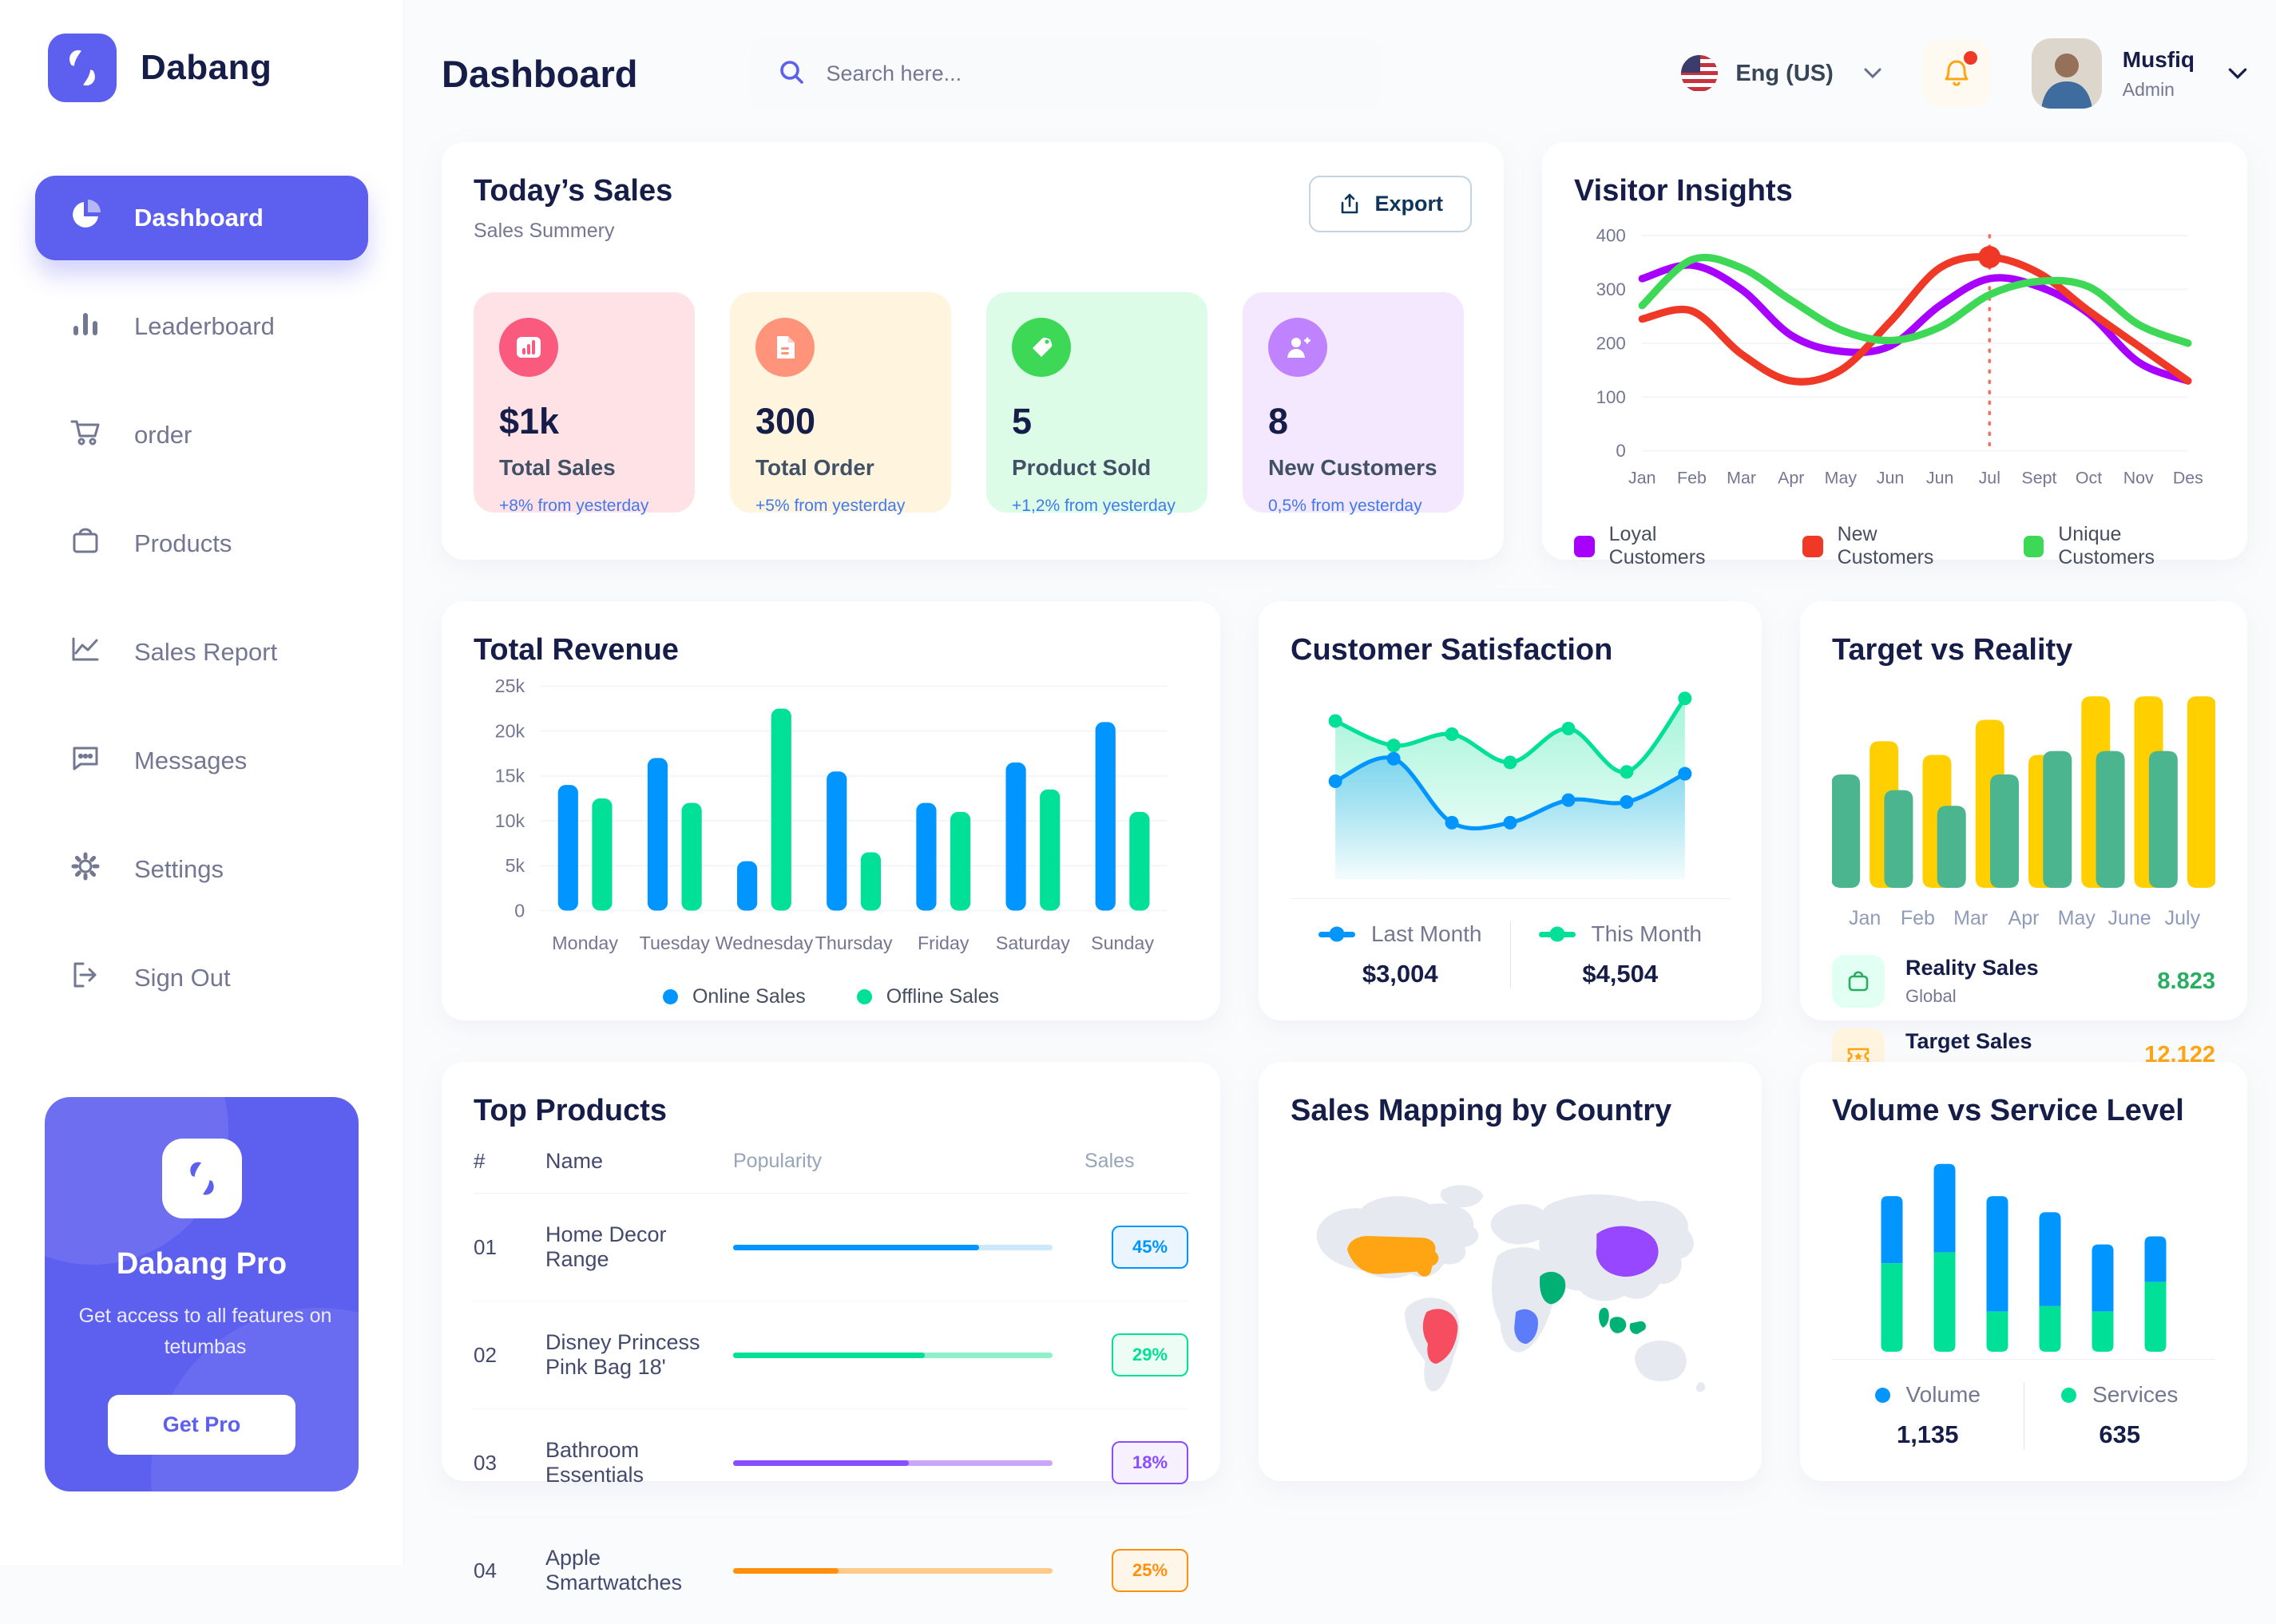 The image size is (2276, 1624). What do you see at coordinates (1401, 954) in the screenshot?
I see `legend-group-last-month: Last Month $3,004` at bounding box center [1401, 954].